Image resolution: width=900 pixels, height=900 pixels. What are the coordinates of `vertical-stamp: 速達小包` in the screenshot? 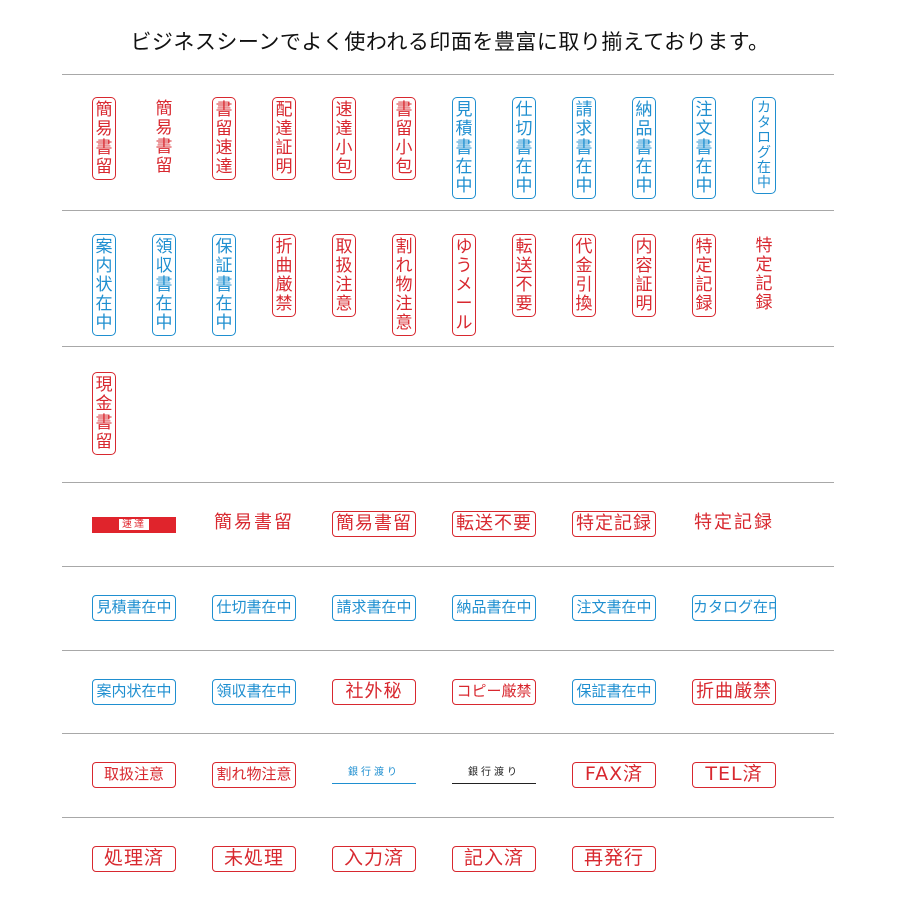 It's located at (344, 138).